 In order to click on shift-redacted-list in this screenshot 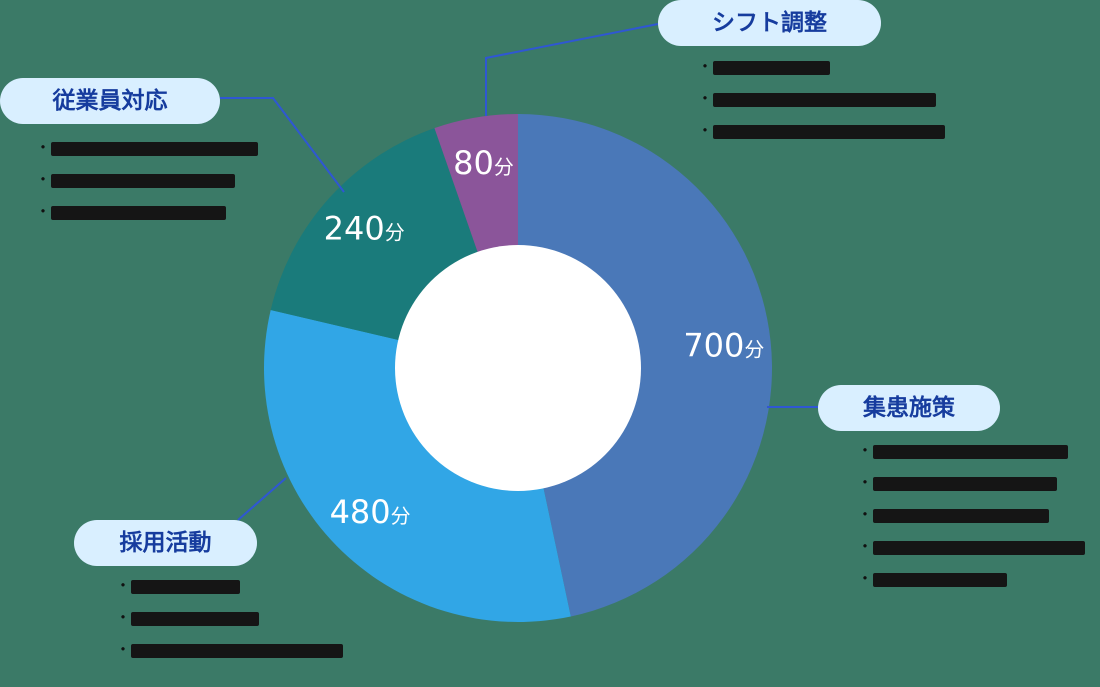, I will do `click(821, 104)`.